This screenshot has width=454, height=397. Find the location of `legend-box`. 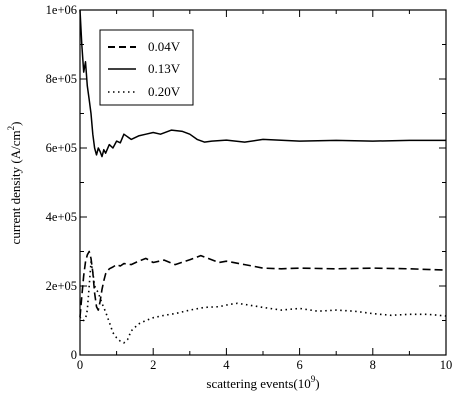

legend-box is located at coordinates (146, 67).